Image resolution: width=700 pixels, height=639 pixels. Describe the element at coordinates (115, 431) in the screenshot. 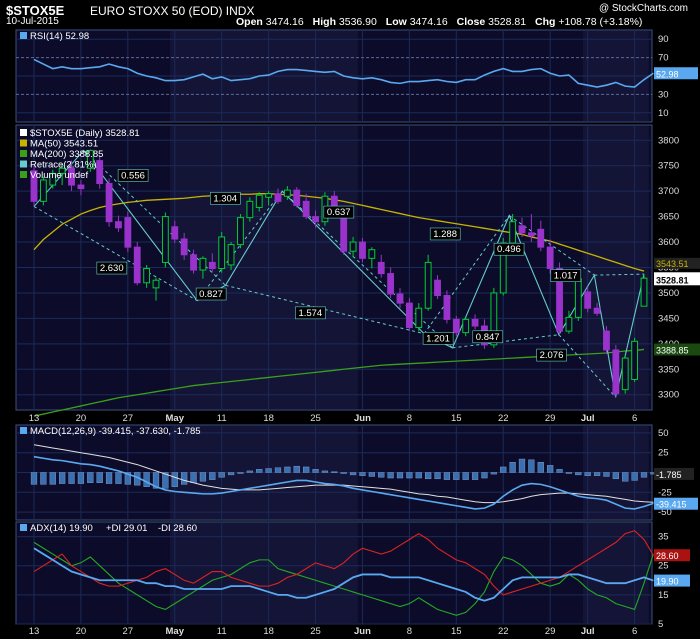

I see `macd-legend: MACD(12,26,9) -39.415, -37.630, -1.785` at that location.